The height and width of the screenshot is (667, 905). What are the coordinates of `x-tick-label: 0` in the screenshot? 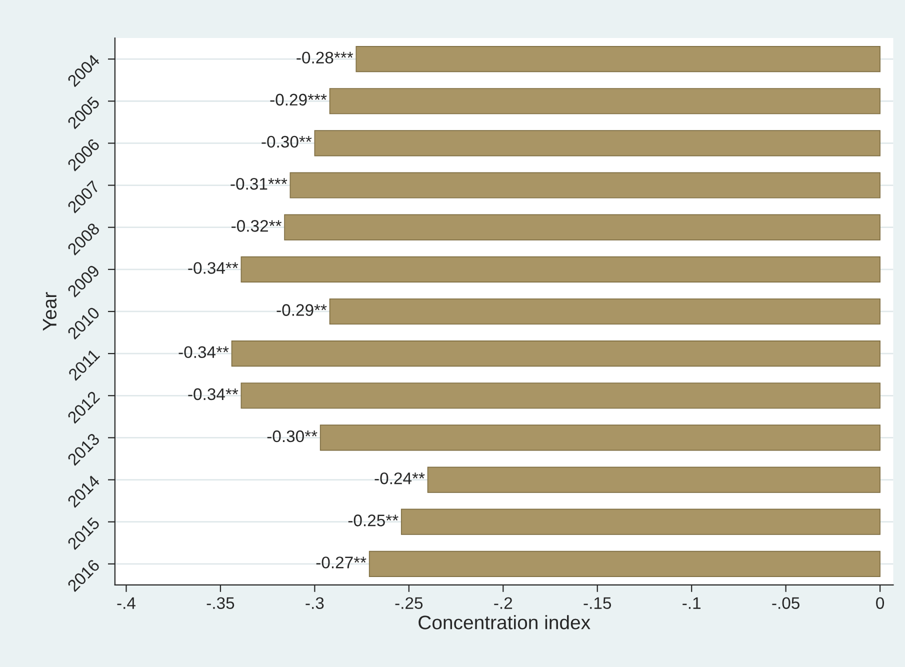 It's located at (880, 603).